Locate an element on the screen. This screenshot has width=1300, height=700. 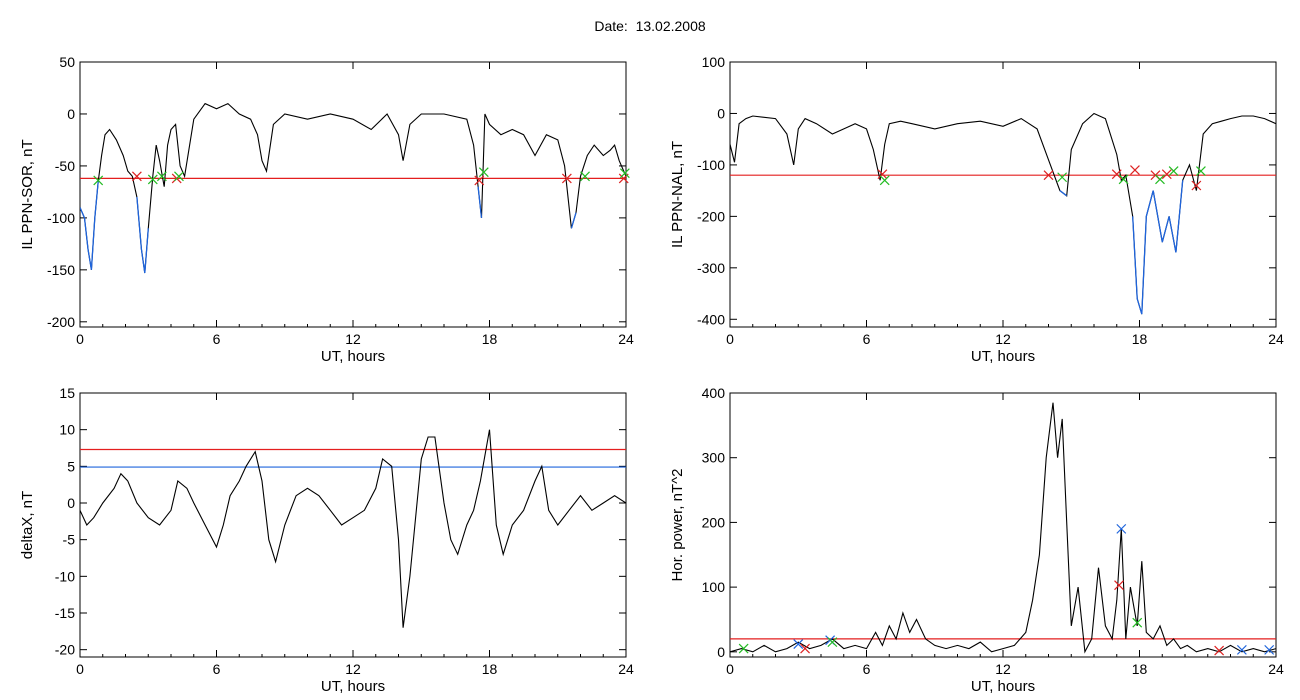
y-tick-label: 300 is located at coordinates (714, 458).